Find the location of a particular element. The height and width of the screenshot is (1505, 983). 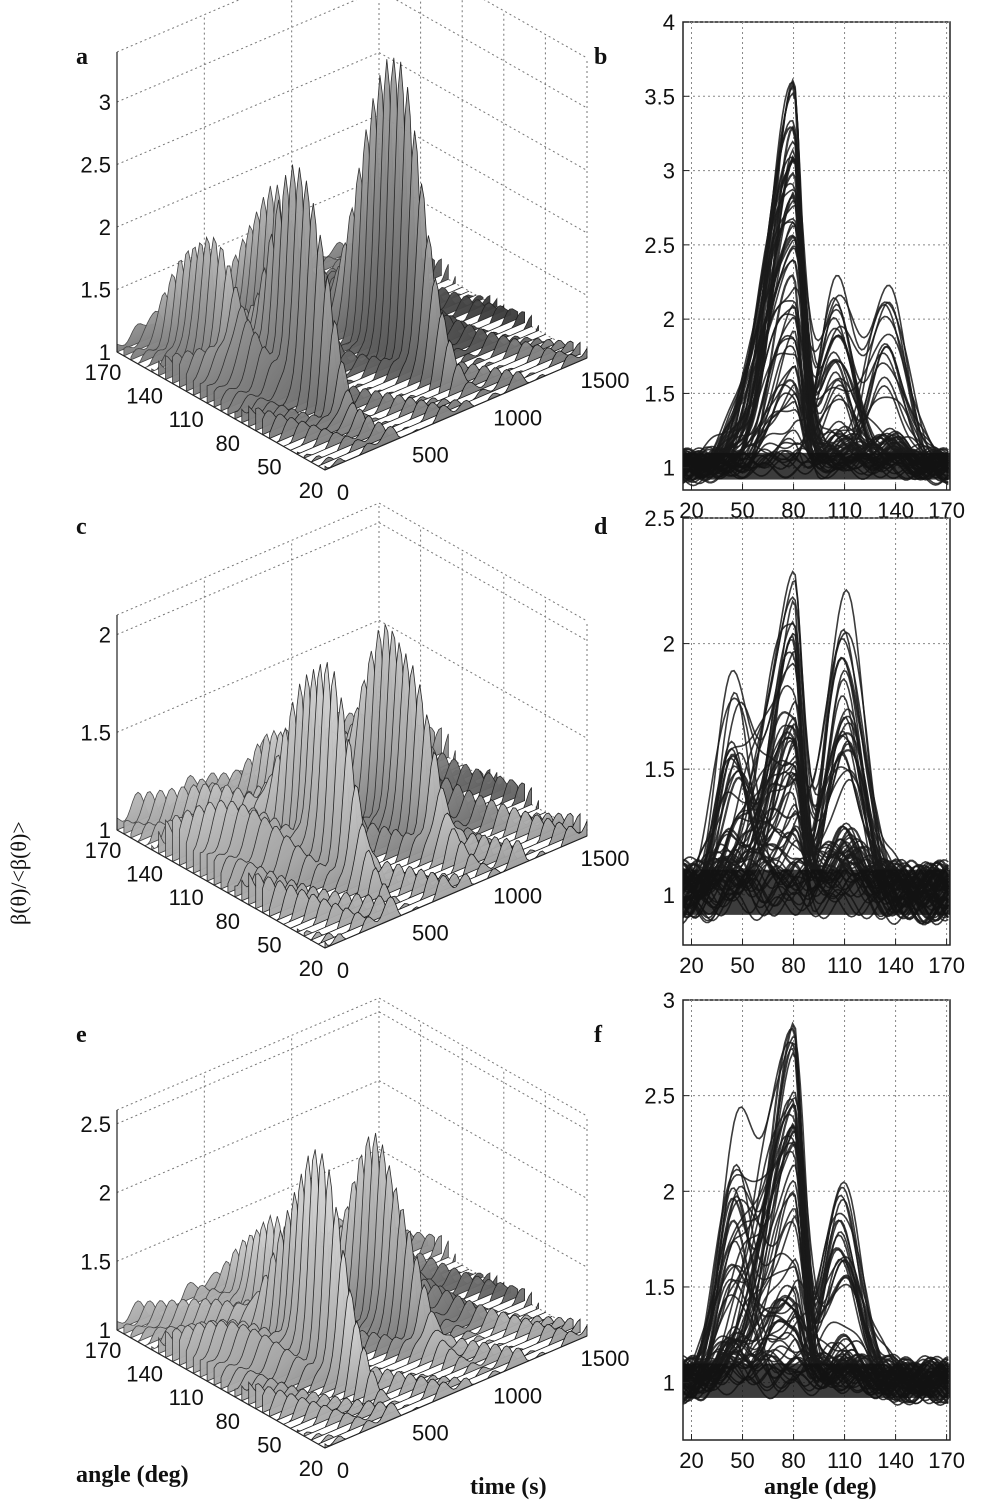

line-panel-d: 20 50 80 110 140 170 1 1.5 2 2.5 is located at coordinates (804, 742).